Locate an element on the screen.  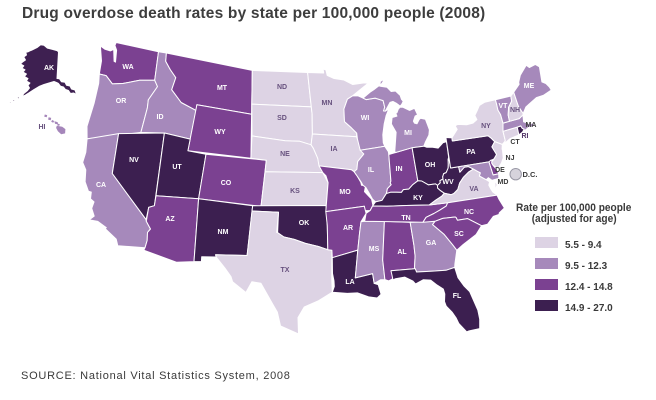
svg-text: MD is located at coordinates (503, 182).